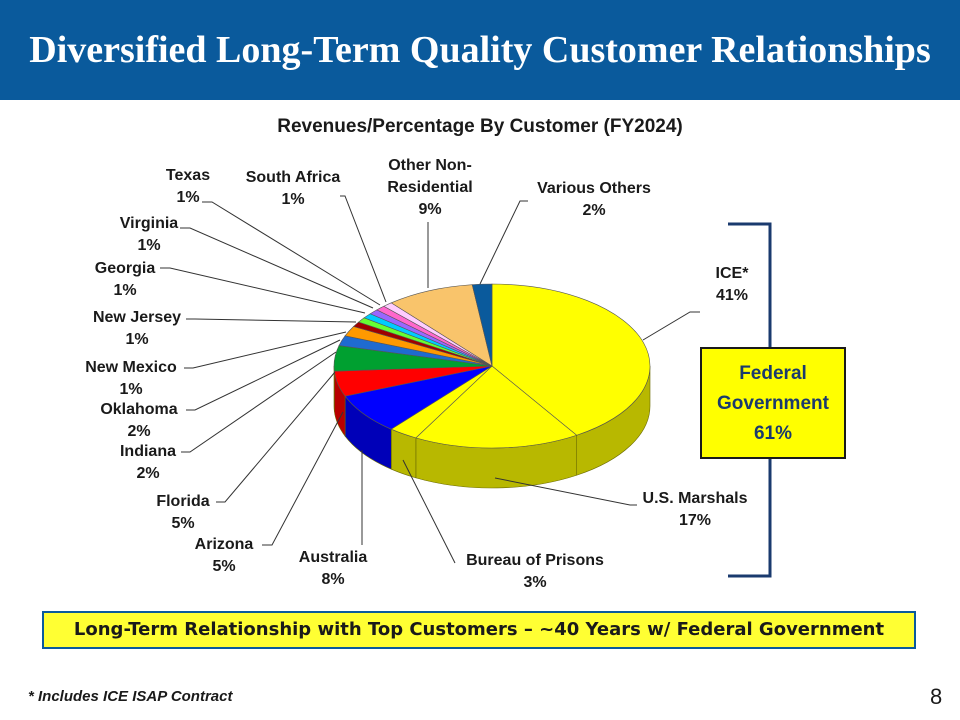 Image resolution: width=960 pixels, height=720 pixels. Describe the element at coordinates (429, 511) in the screenshot. I see `leader-line-bop` at that location.